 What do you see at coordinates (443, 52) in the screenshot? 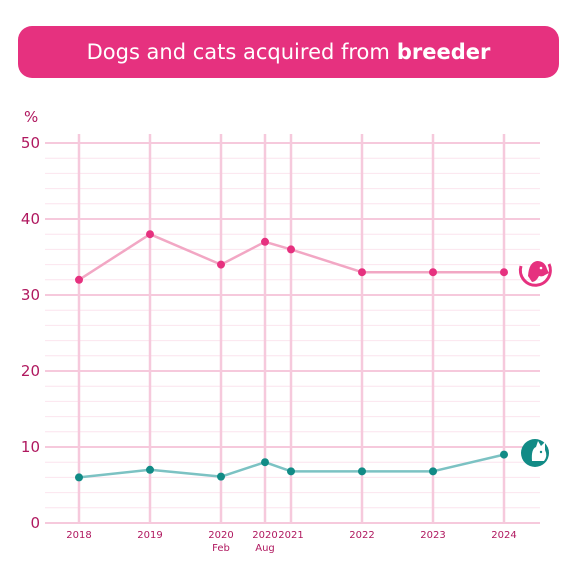
I see `chart-title-bold: breeder` at bounding box center [443, 52].